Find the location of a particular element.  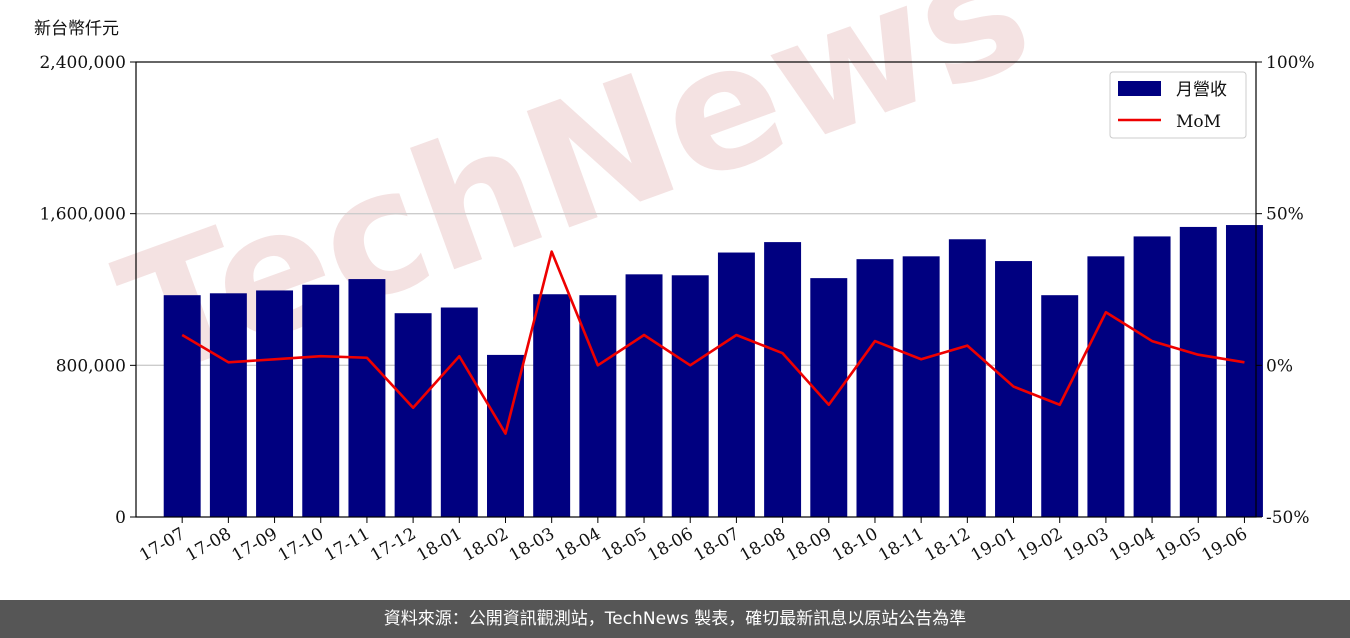

left-axis: 0 800,000 1,600,000 2,400,000 is located at coordinates (87, 290).